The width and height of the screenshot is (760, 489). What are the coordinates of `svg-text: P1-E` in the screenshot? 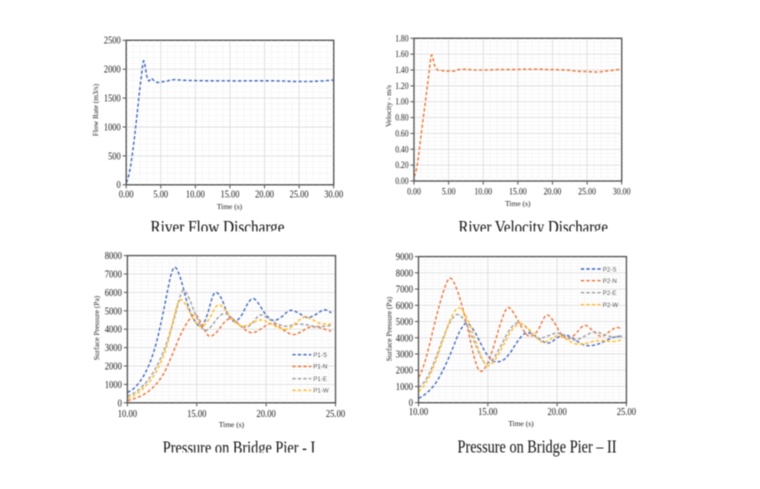 It's located at (320, 379).